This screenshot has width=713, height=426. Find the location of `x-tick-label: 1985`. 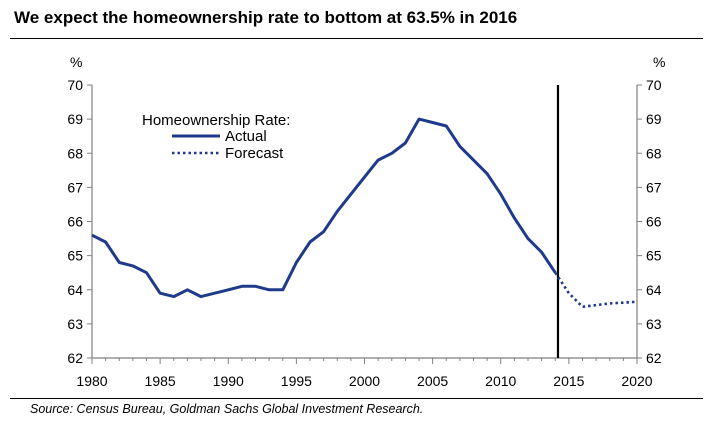

x-tick-label: 1985 is located at coordinates (160, 381).